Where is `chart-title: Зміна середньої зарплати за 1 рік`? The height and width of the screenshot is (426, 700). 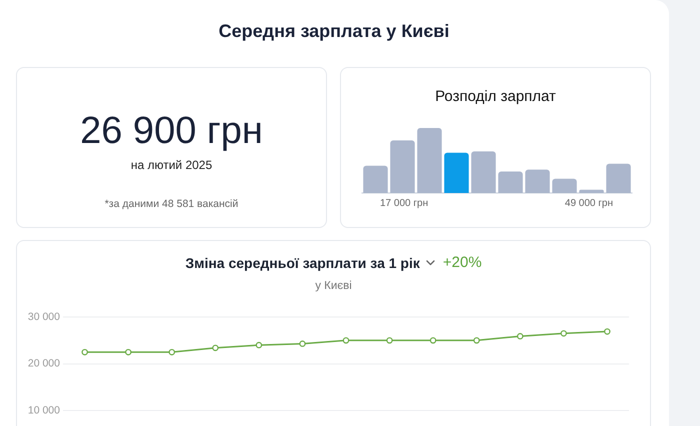
chart-title: Зміна середньої зарплати за 1 рік is located at coordinates (302, 262).